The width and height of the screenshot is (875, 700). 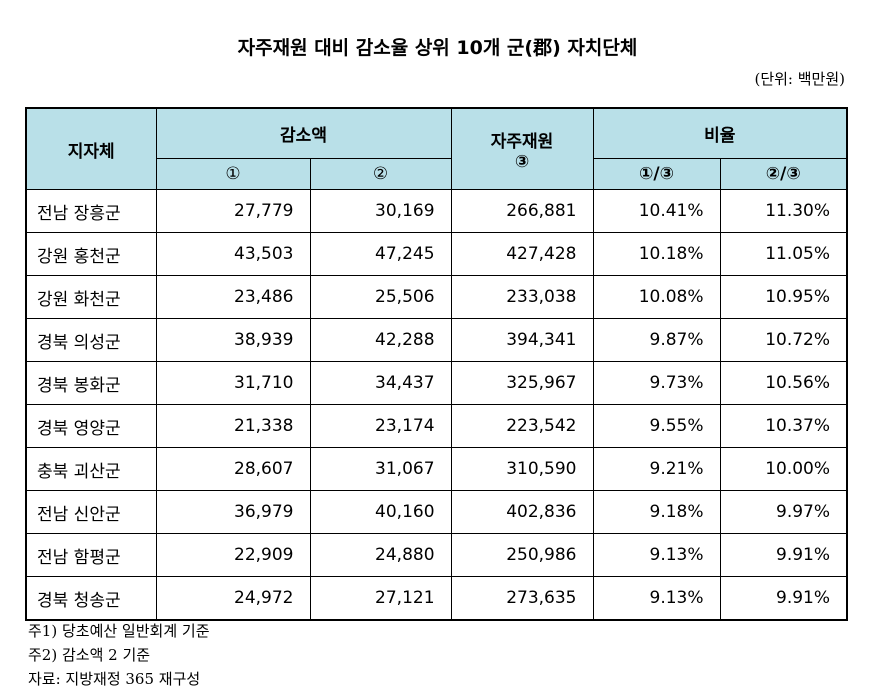 What do you see at coordinates (783, 211) in the screenshot?
I see `value-cell: 11.30%` at bounding box center [783, 211].